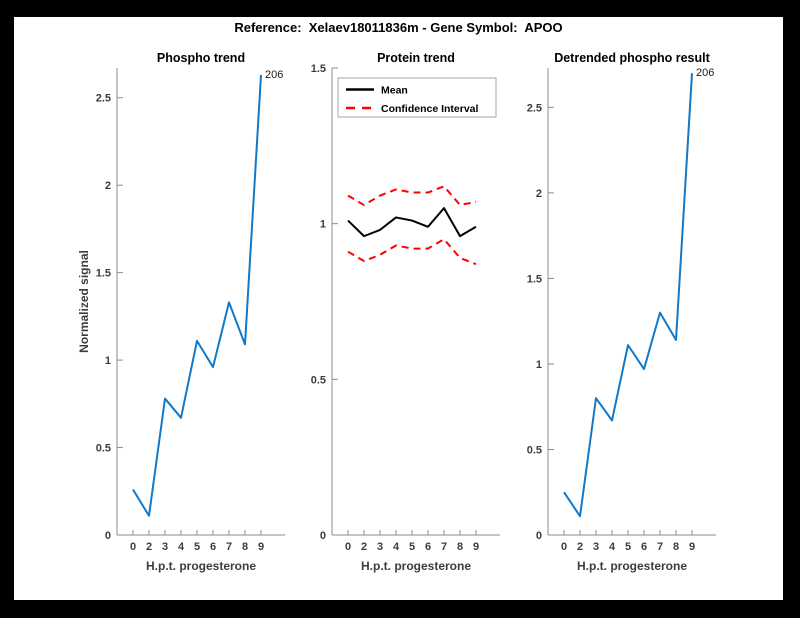 The image size is (800, 618). I want to click on svg-text: Confidence Interval, so click(430, 109).